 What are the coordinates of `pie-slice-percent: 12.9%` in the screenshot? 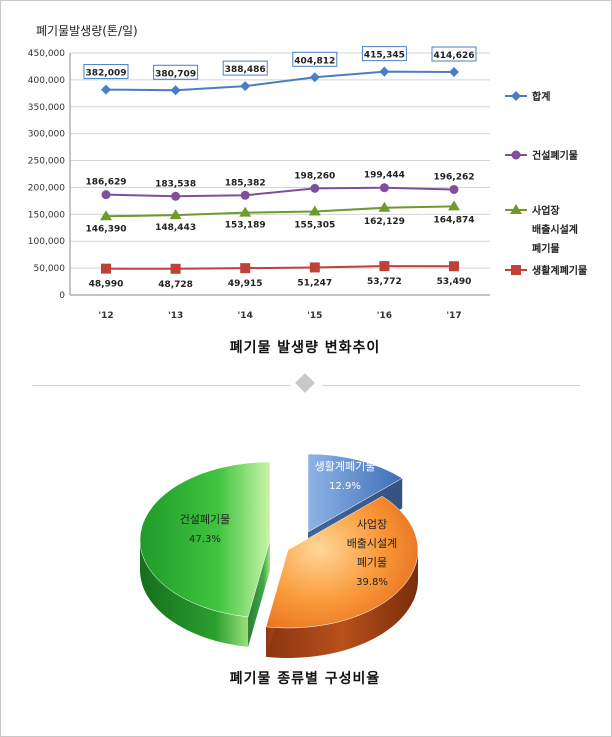 It's located at (345, 486).